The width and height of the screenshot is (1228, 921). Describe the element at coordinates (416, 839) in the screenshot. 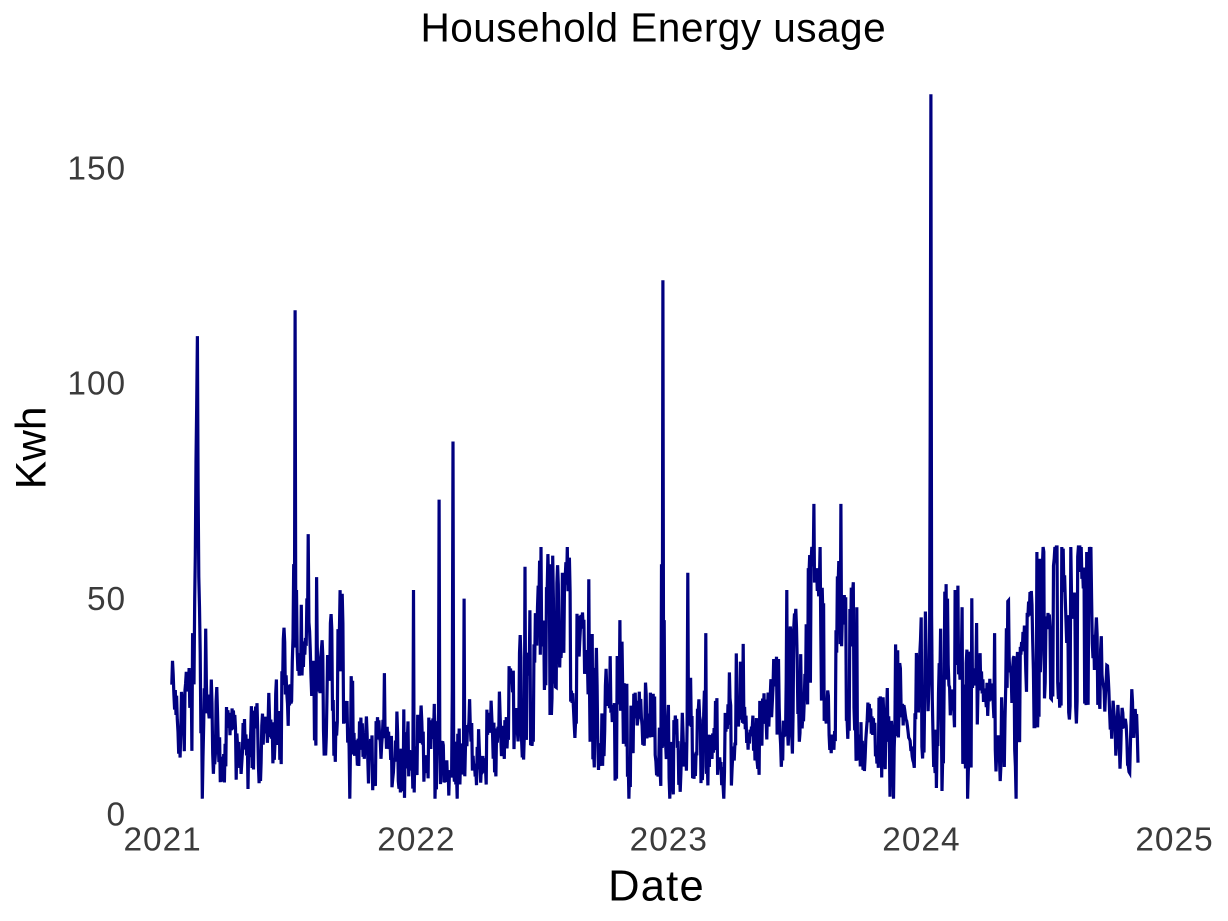

I see `svg-text: 2022` at that location.